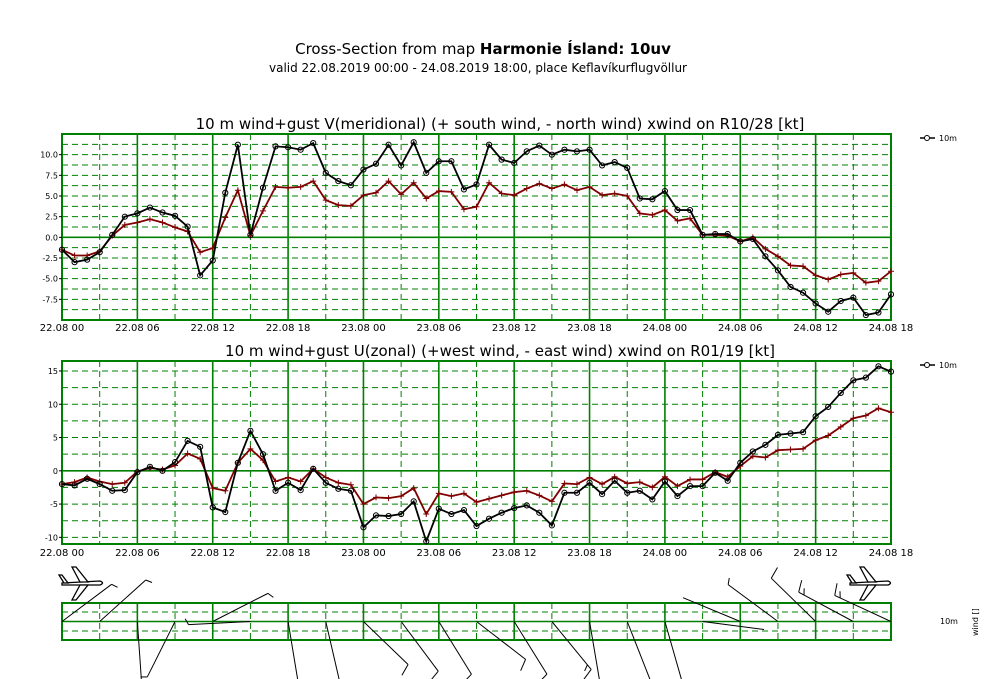  I want to click on wind-barb-ylabel: wind [], so click(975, 622).